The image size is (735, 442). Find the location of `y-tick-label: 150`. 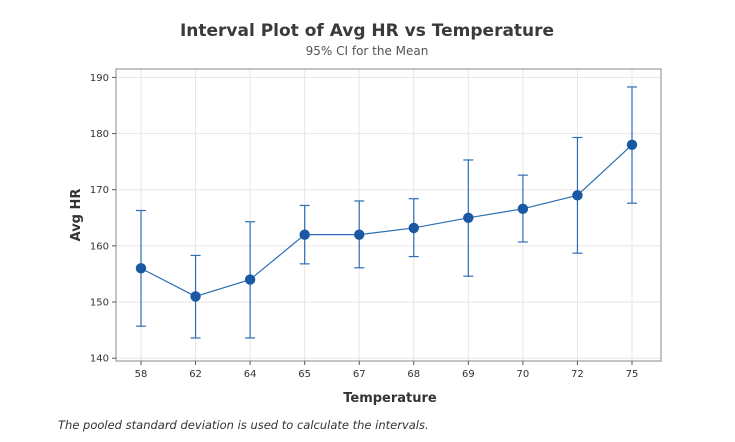

y-tick-label: 150 is located at coordinates (99, 303).